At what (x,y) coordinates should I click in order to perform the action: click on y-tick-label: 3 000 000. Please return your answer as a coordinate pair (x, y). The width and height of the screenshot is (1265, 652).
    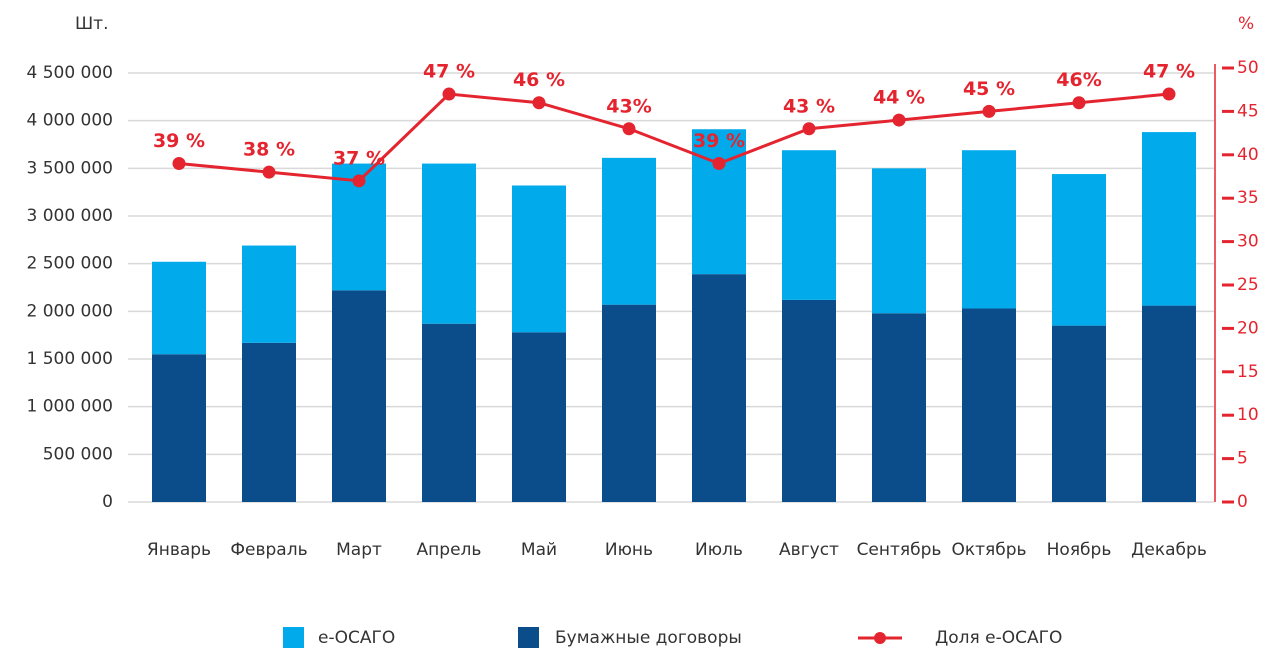
    Looking at the image, I should click on (69, 216).